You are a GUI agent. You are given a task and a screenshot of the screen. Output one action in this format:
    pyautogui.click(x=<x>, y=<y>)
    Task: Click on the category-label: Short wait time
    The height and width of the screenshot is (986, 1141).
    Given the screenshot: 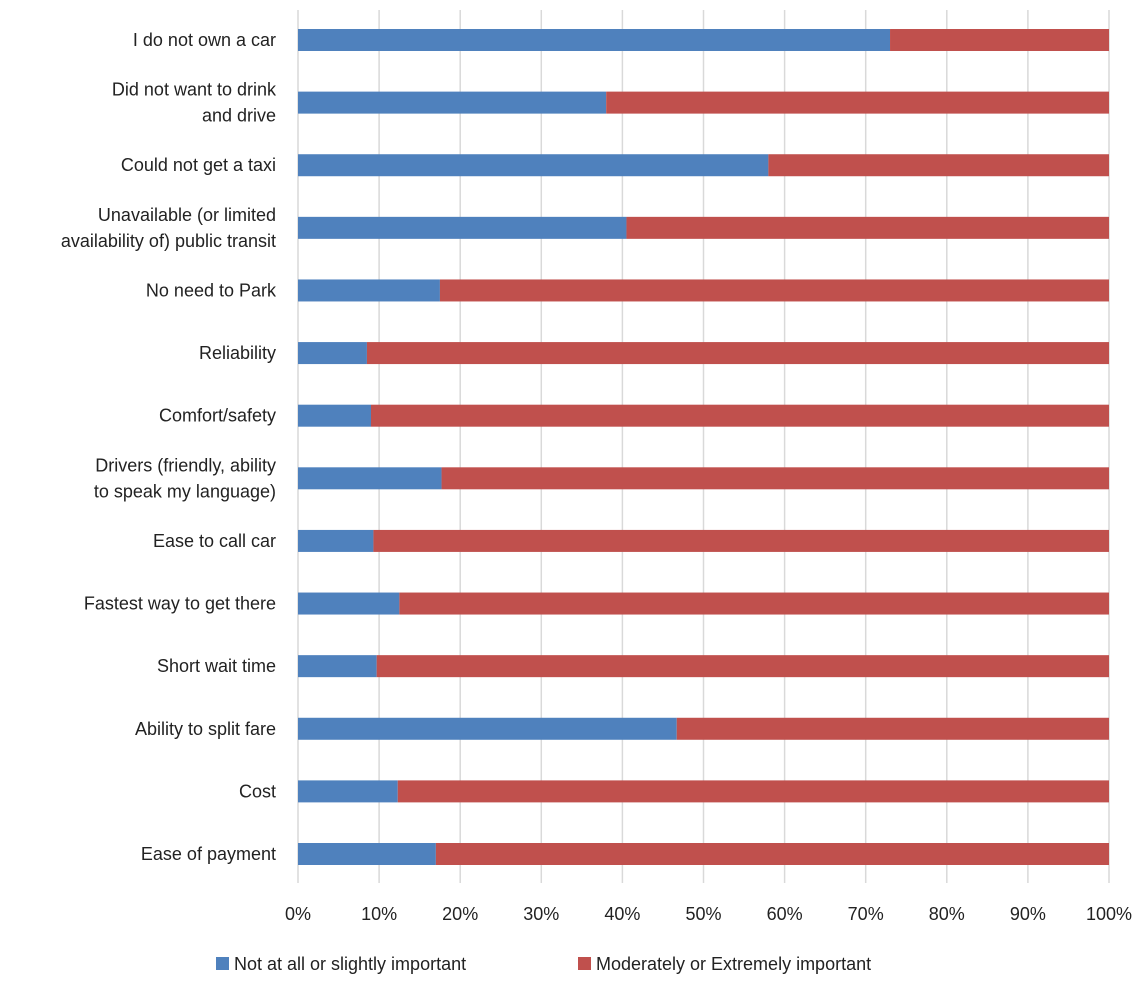 What is the action you would take?
    pyautogui.click(x=216, y=666)
    